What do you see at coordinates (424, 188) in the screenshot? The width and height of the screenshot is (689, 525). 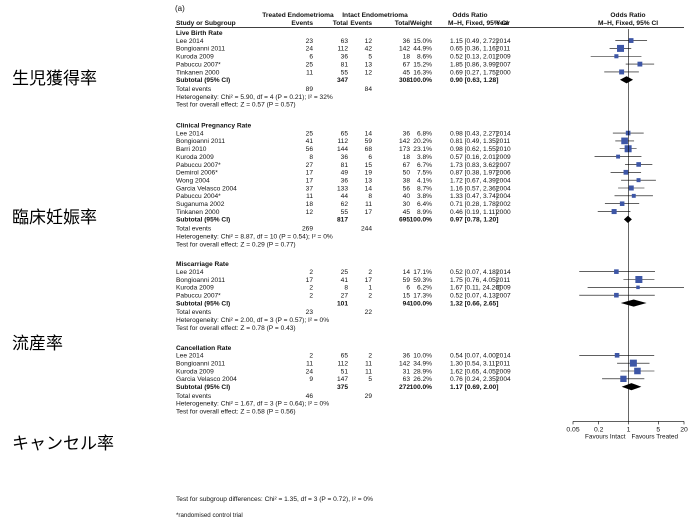 I see `study-weight: 8.7%` at bounding box center [424, 188].